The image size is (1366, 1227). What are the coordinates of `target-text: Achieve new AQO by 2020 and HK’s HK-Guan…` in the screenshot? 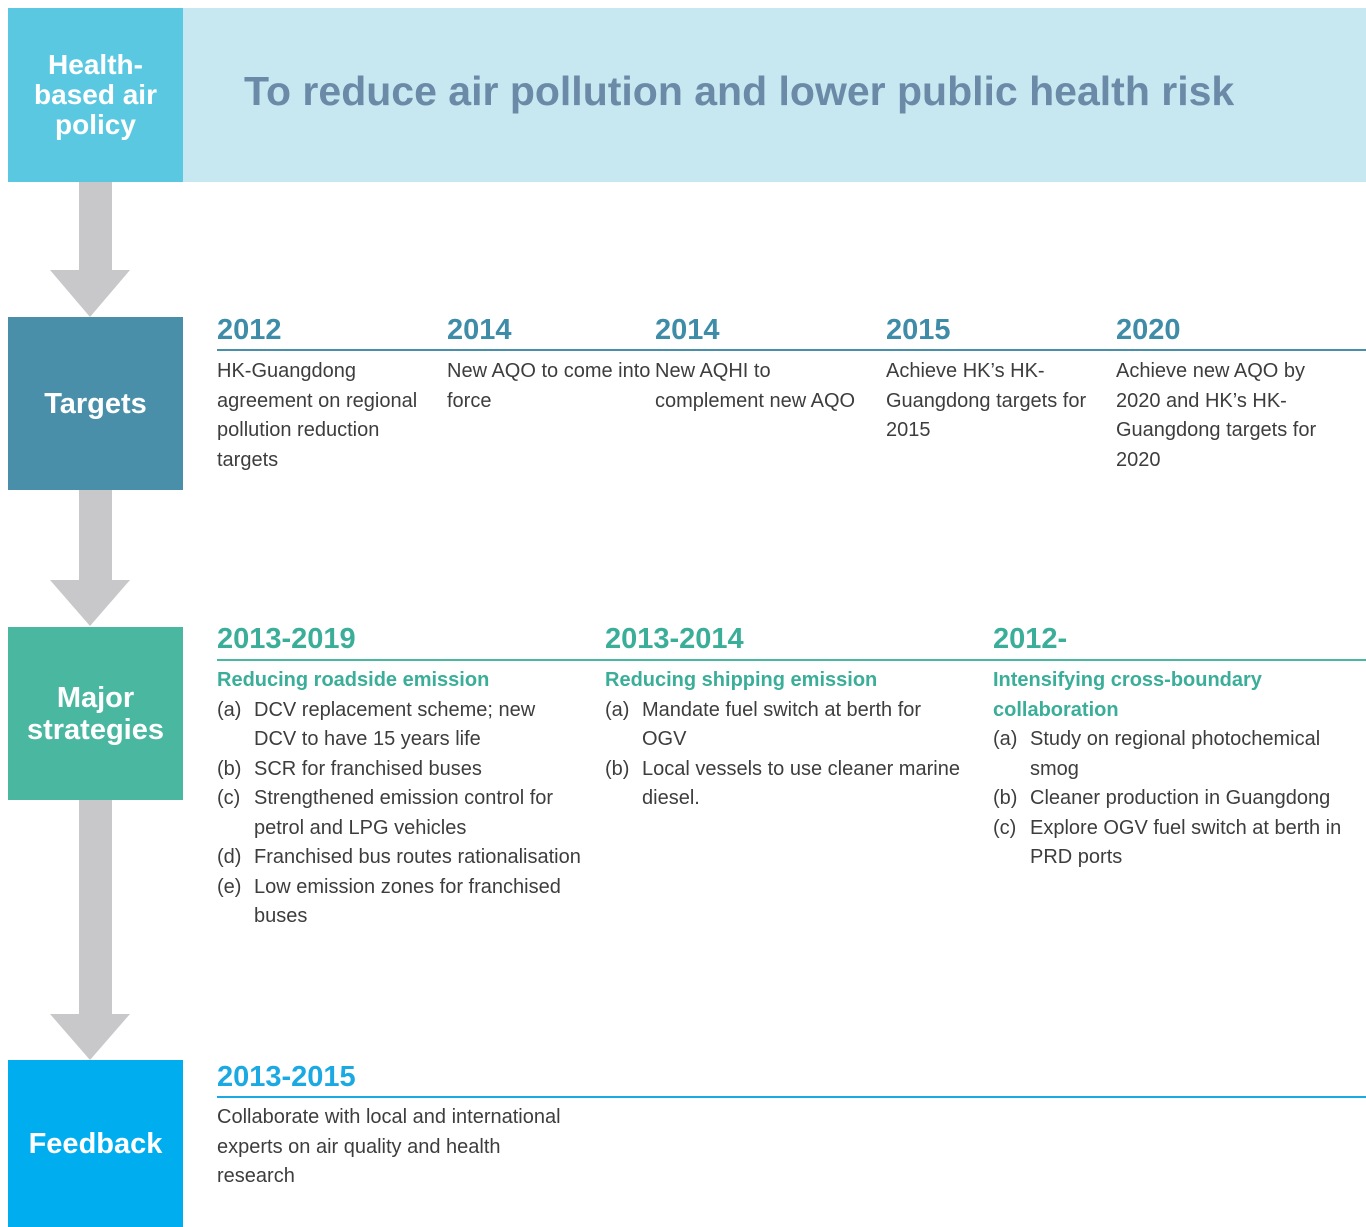 It's located at (1216, 415).